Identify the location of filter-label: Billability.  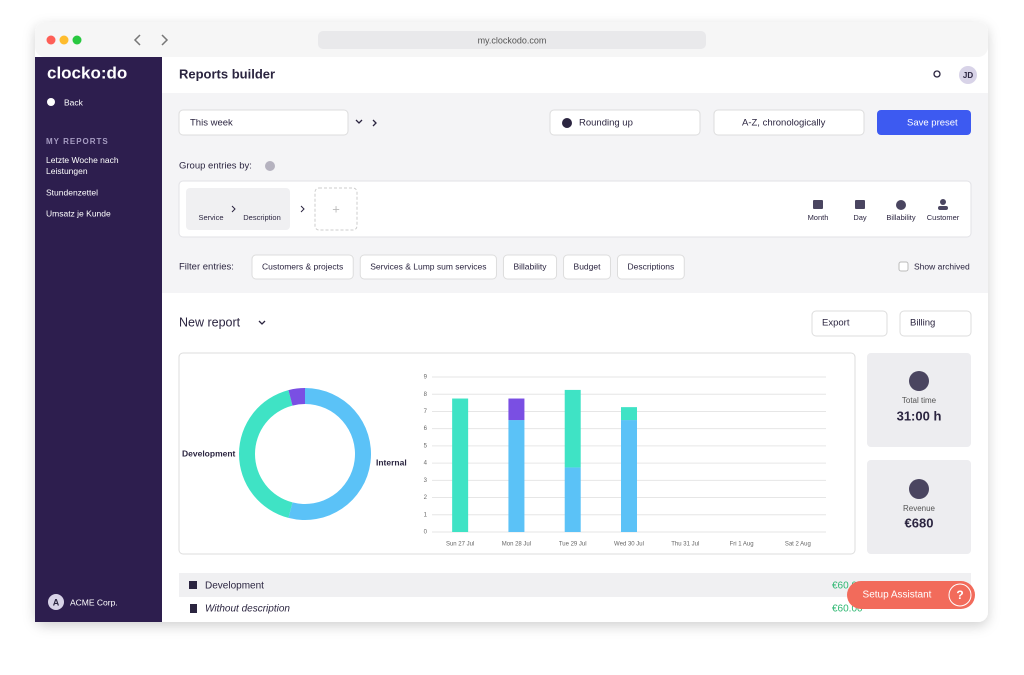
(530, 266).